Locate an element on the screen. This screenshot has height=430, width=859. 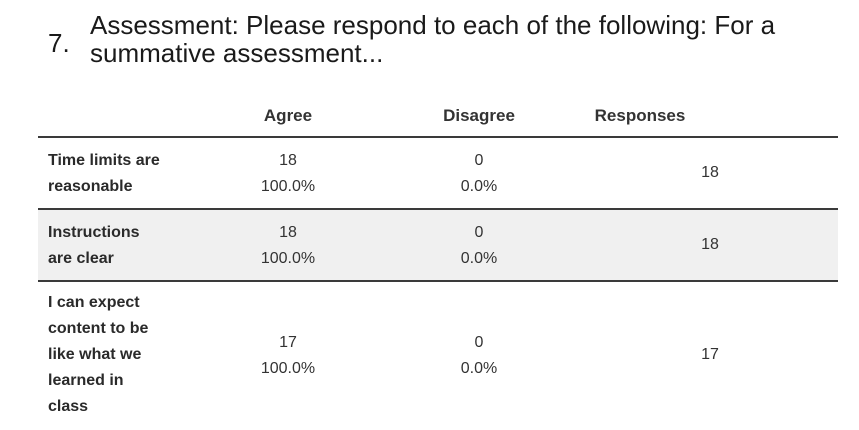
row-label-line: like what we is located at coordinates (95, 354).